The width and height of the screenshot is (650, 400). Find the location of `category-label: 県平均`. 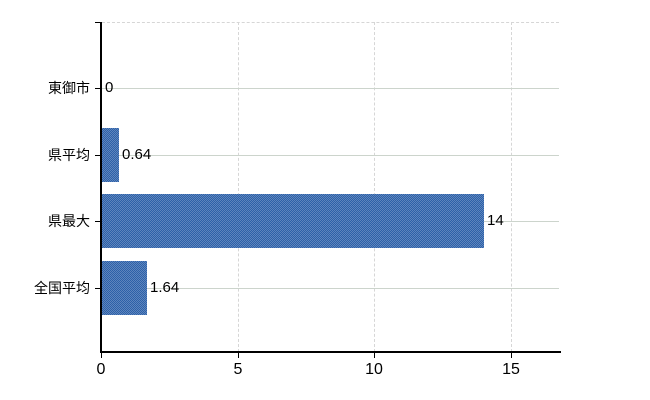

category-label: 県平均 is located at coordinates (69, 155).